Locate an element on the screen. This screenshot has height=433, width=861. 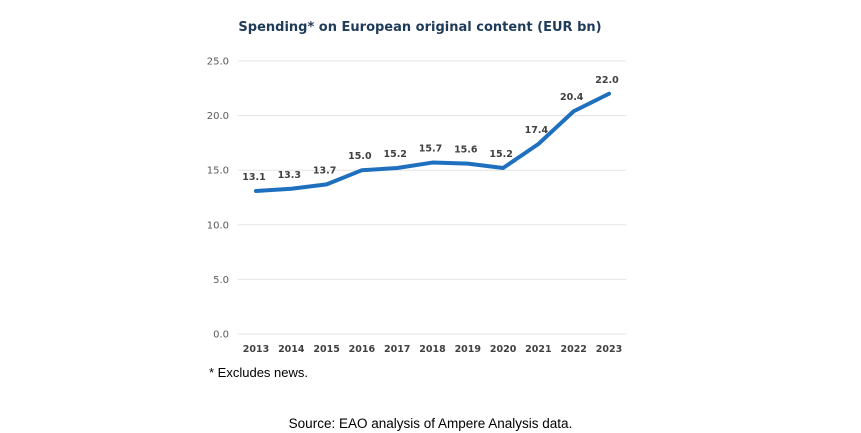
x-tick-label: 2018 is located at coordinates (432, 349).